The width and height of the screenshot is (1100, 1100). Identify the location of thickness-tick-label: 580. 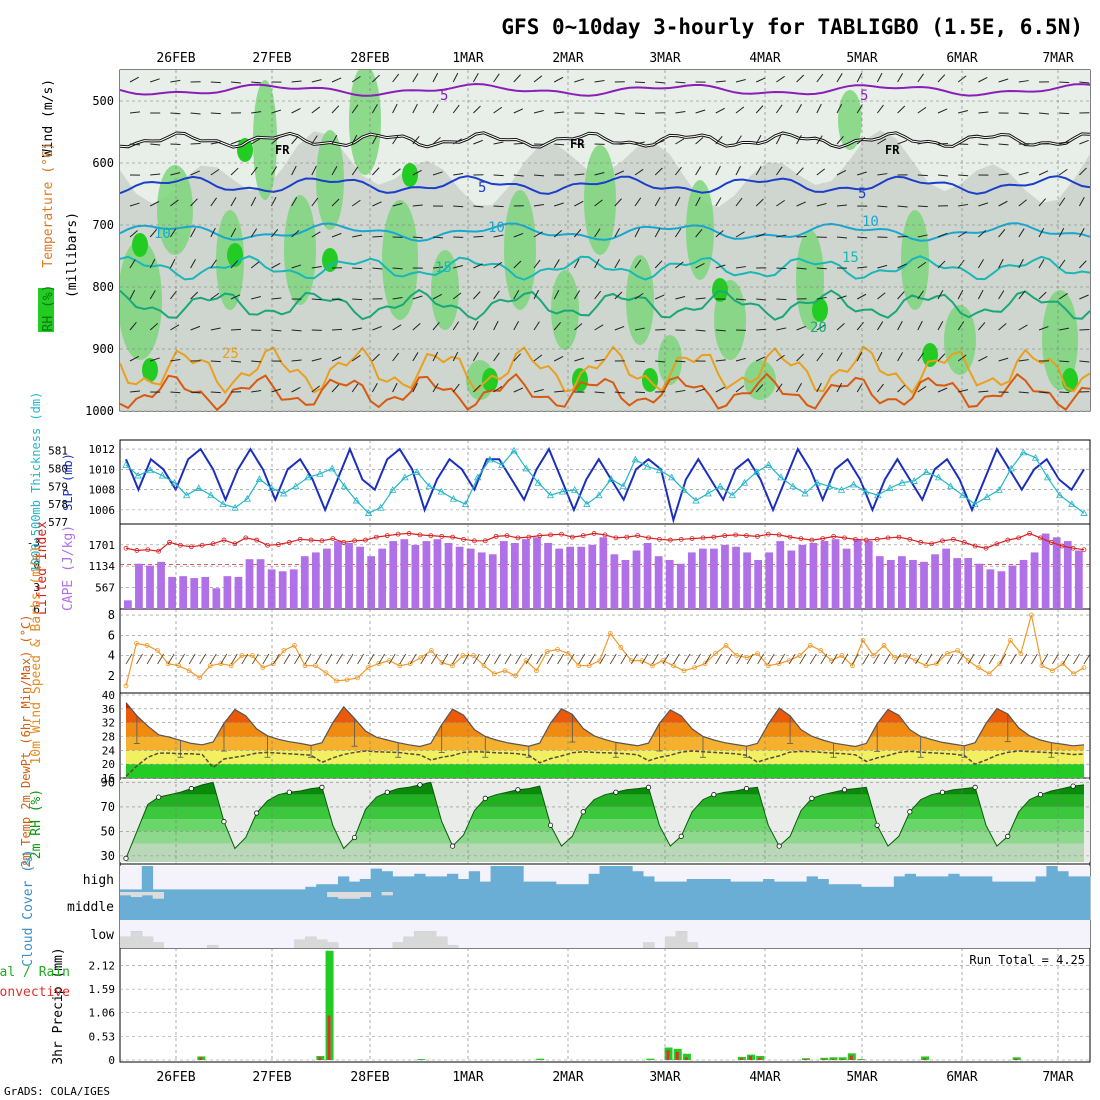
(58, 468).